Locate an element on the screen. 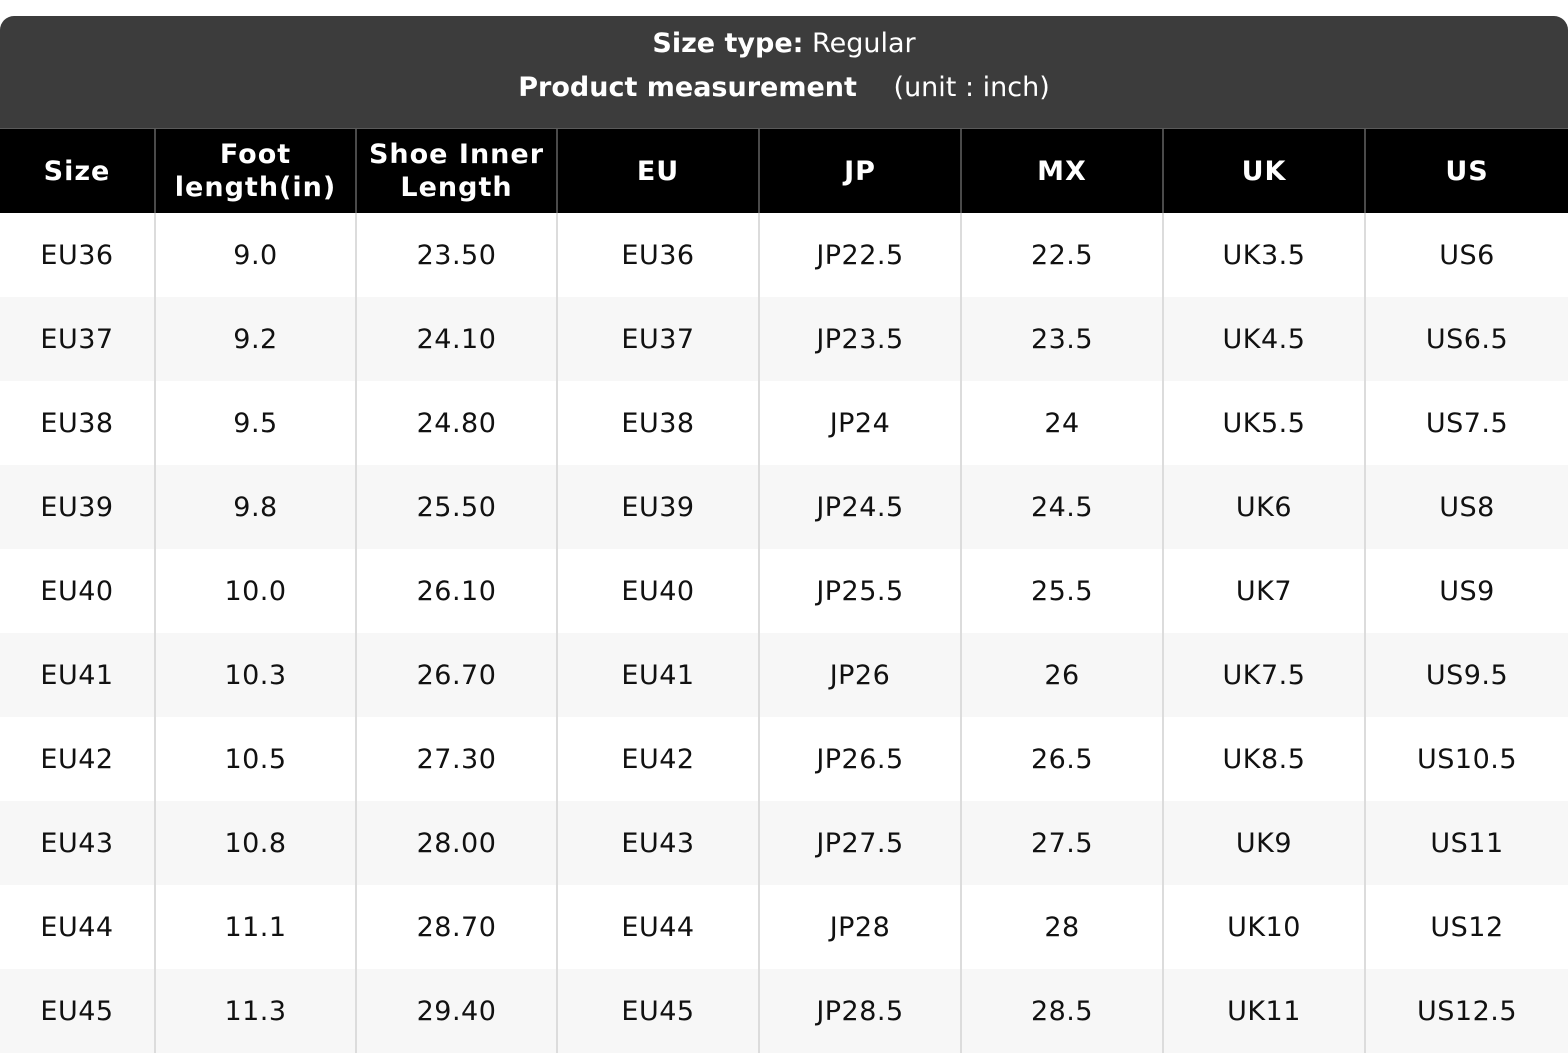  cell-us: US8 is located at coordinates (1466, 507).